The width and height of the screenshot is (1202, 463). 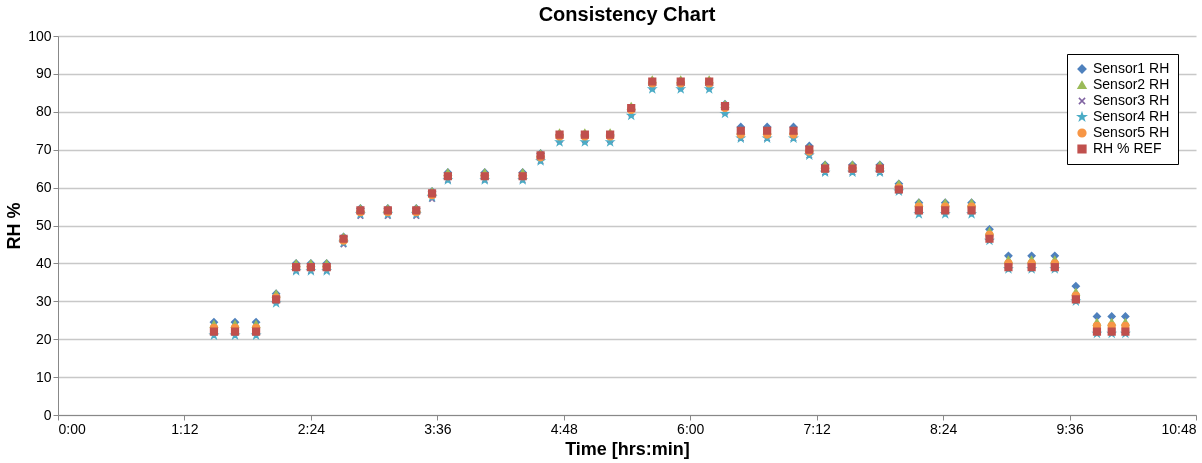 What do you see at coordinates (438, 428) in the screenshot?
I see `x-tick-label: 3:36` at bounding box center [438, 428].